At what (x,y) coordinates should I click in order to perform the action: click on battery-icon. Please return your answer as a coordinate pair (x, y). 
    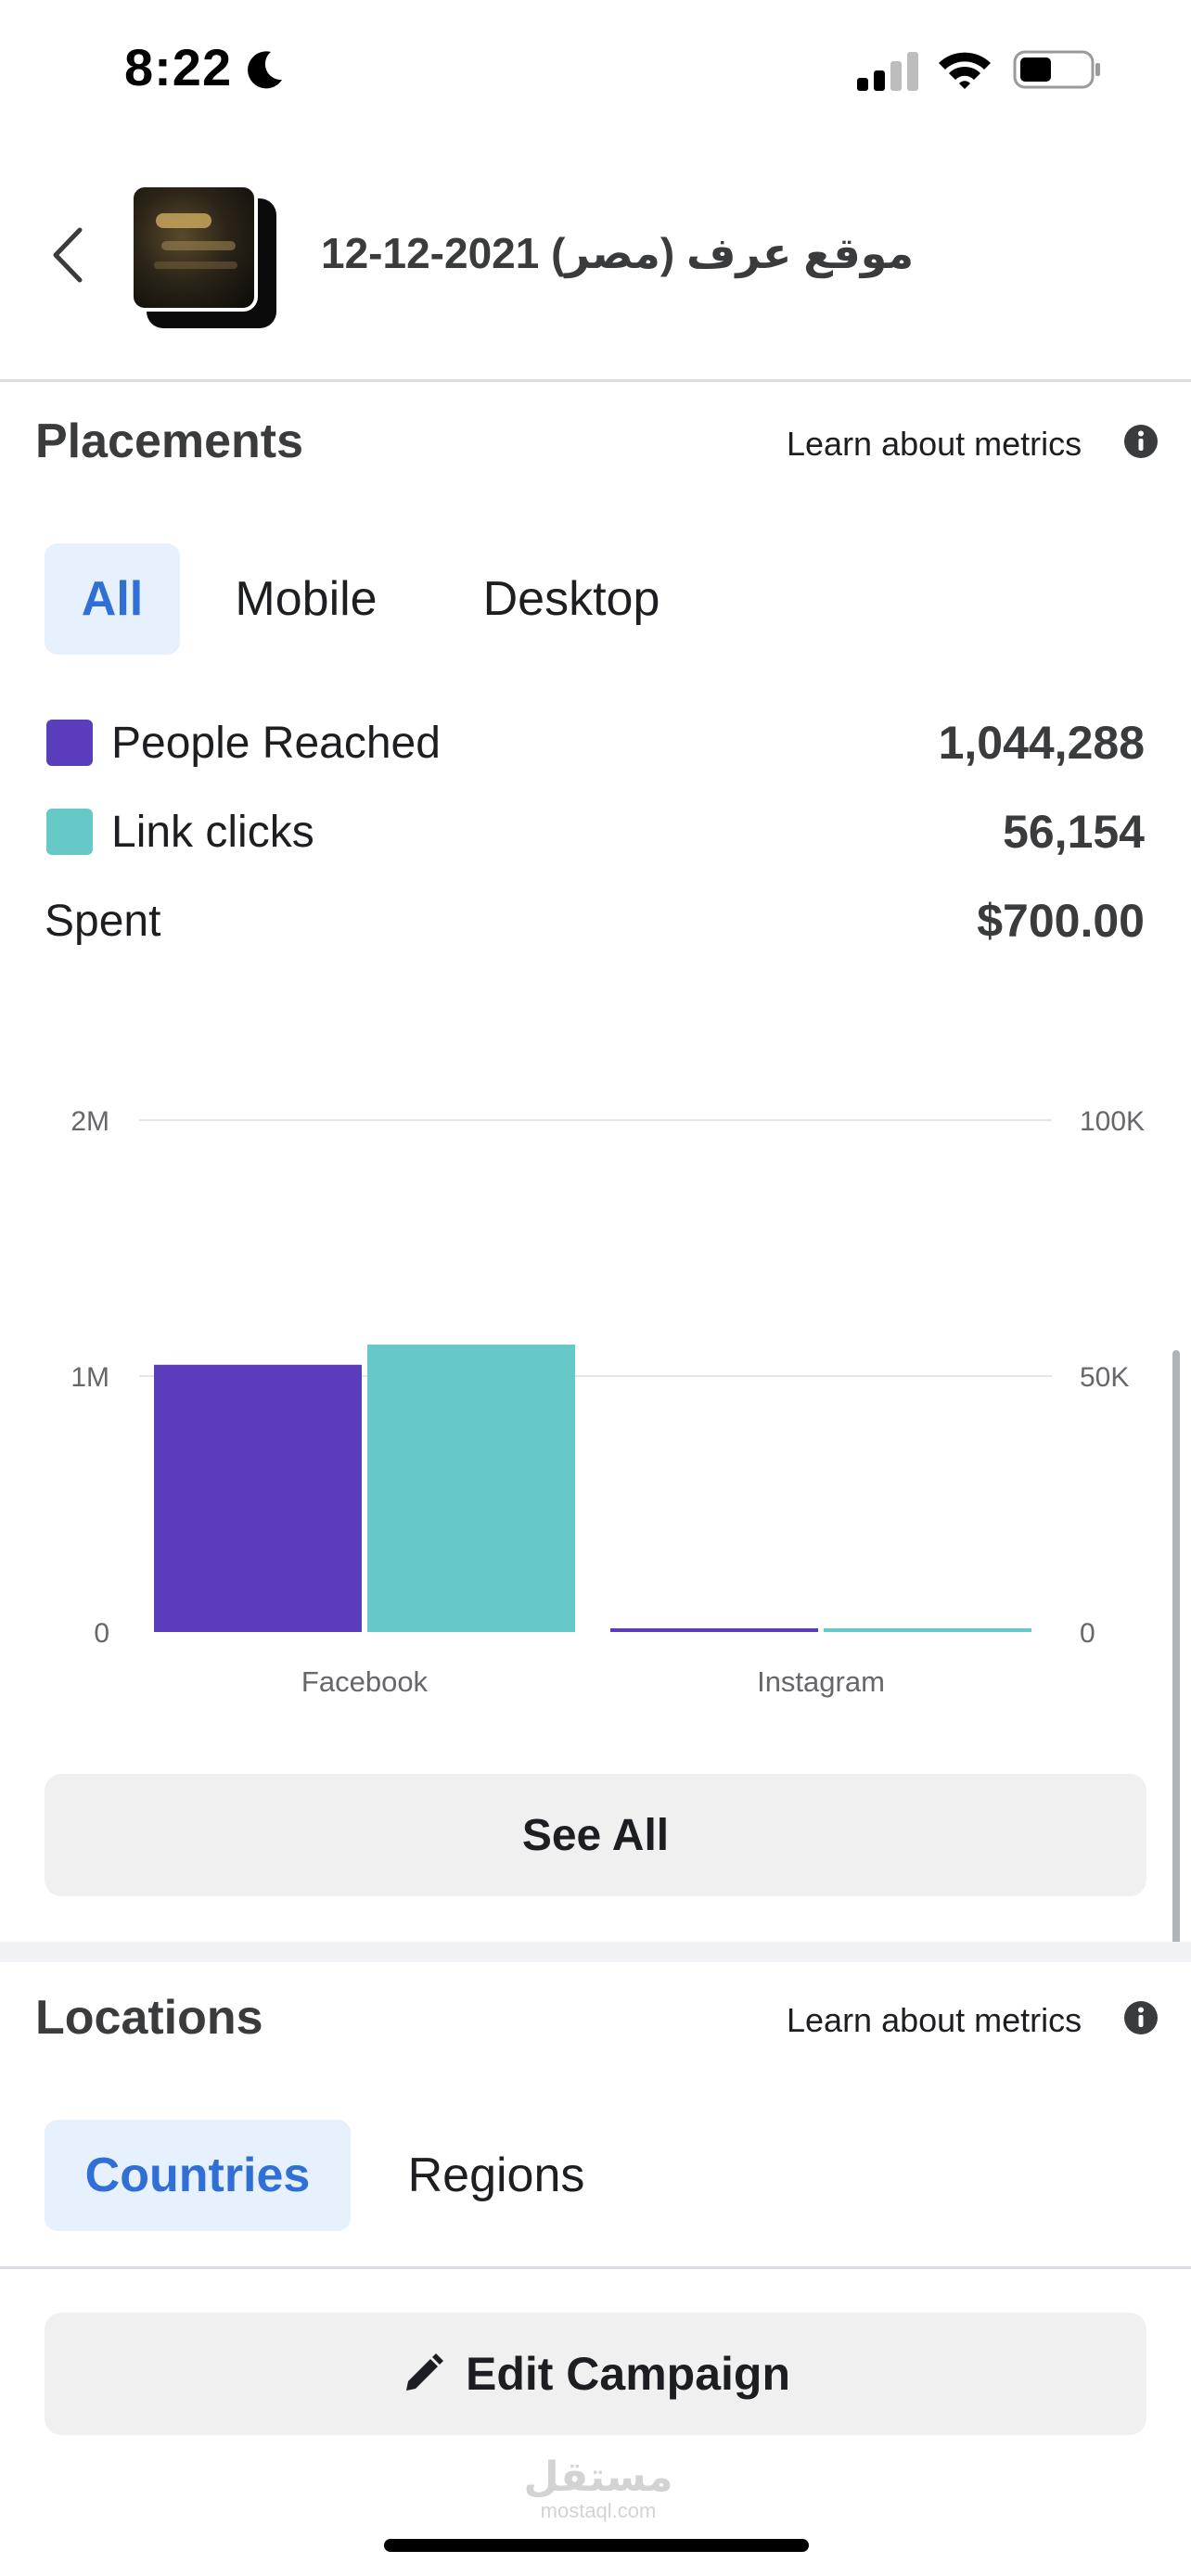
    Looking at the image, I should click on (1056, 69).